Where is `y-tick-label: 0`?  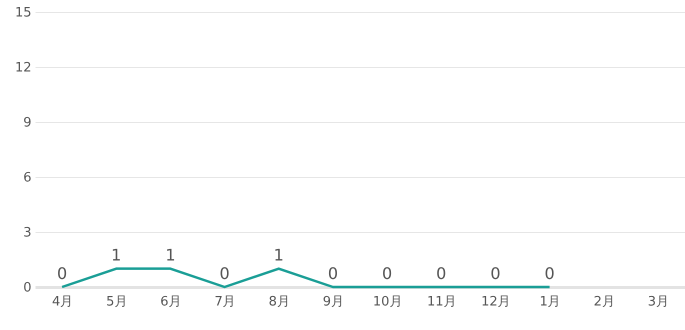 y-tick-label: 0 is located at coordinates (27, 288).